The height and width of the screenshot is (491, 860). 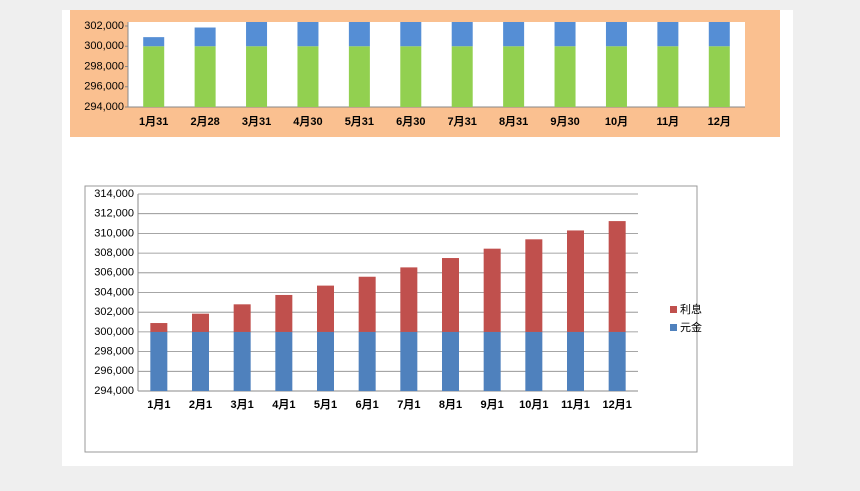 I want to click on x-tick-label: 9月30, so click(x=564, y=121).